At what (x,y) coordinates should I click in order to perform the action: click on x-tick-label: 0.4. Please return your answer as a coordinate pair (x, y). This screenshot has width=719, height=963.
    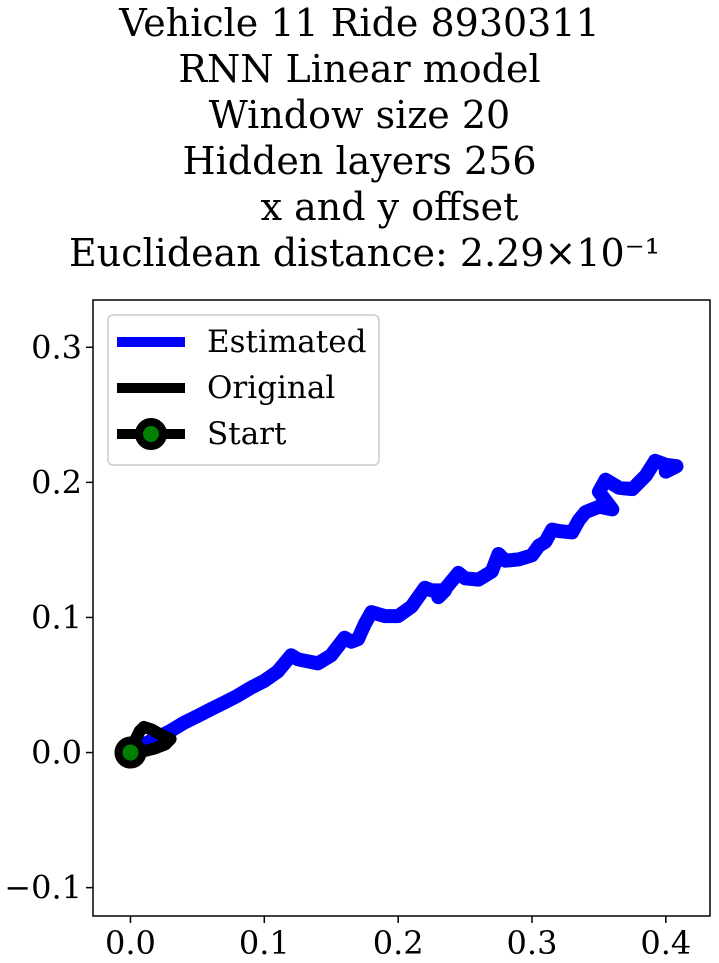
    Looking at the image, I should click on (665, 943).